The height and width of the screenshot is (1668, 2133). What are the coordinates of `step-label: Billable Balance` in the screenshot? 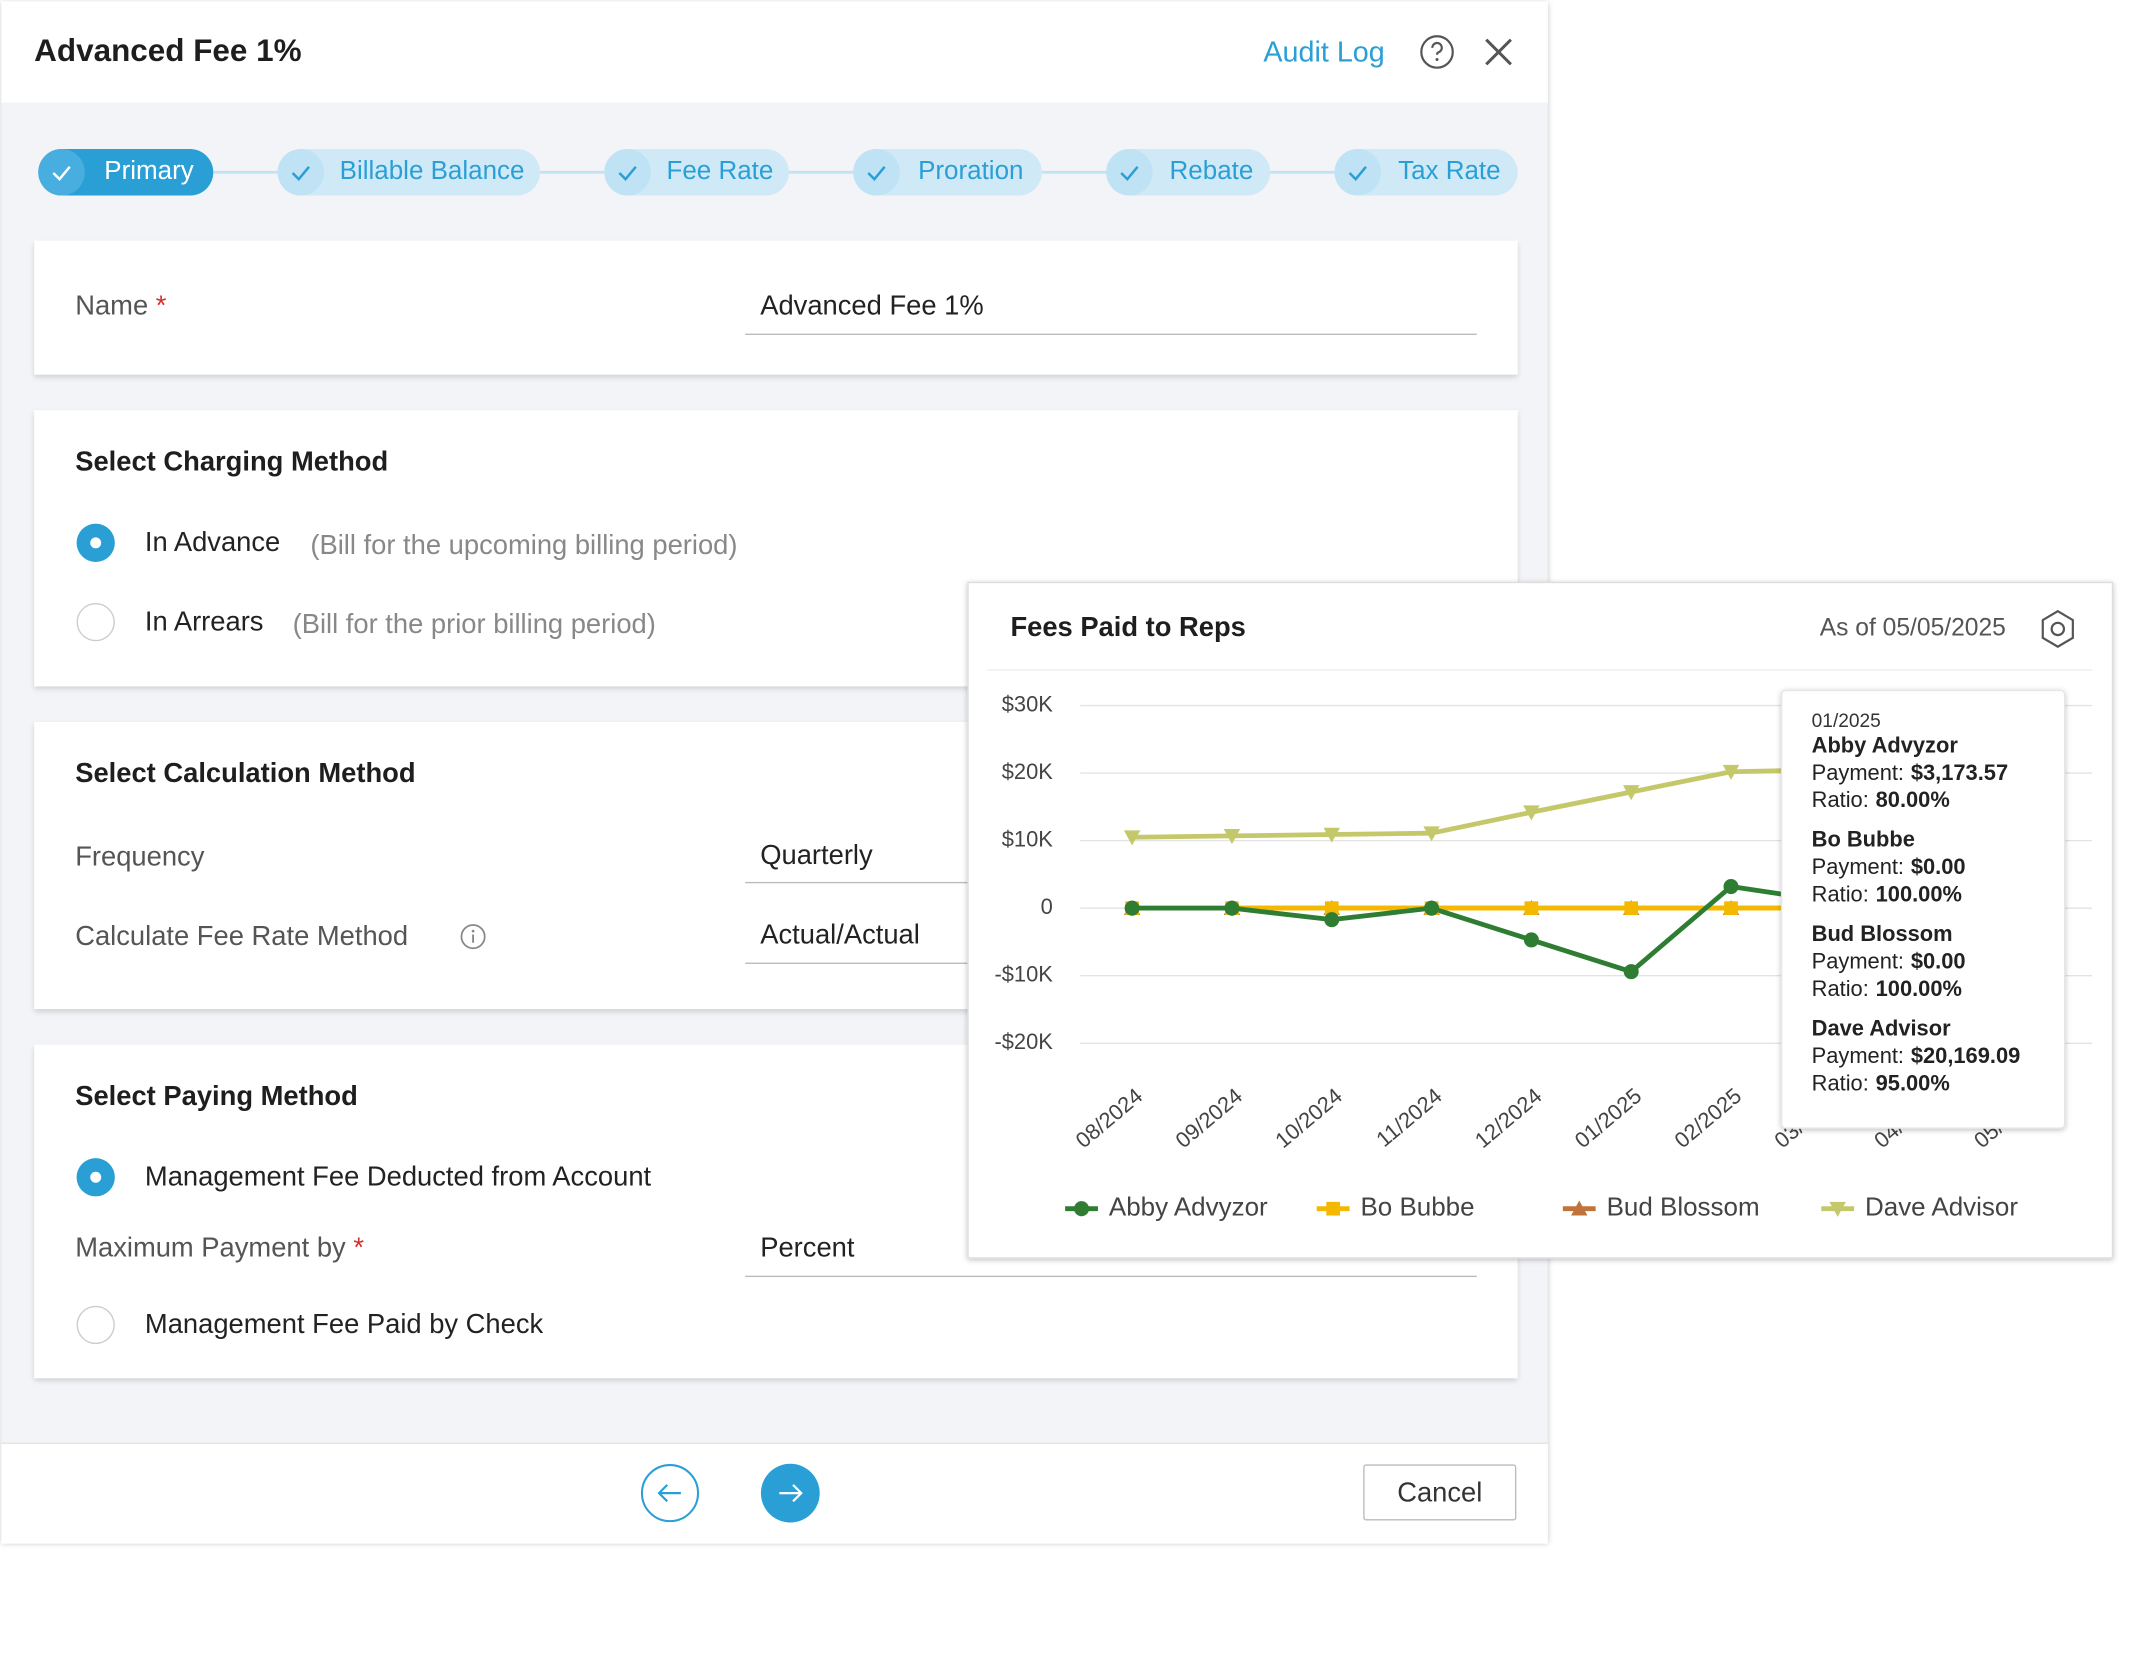 It's located at (432, 171).